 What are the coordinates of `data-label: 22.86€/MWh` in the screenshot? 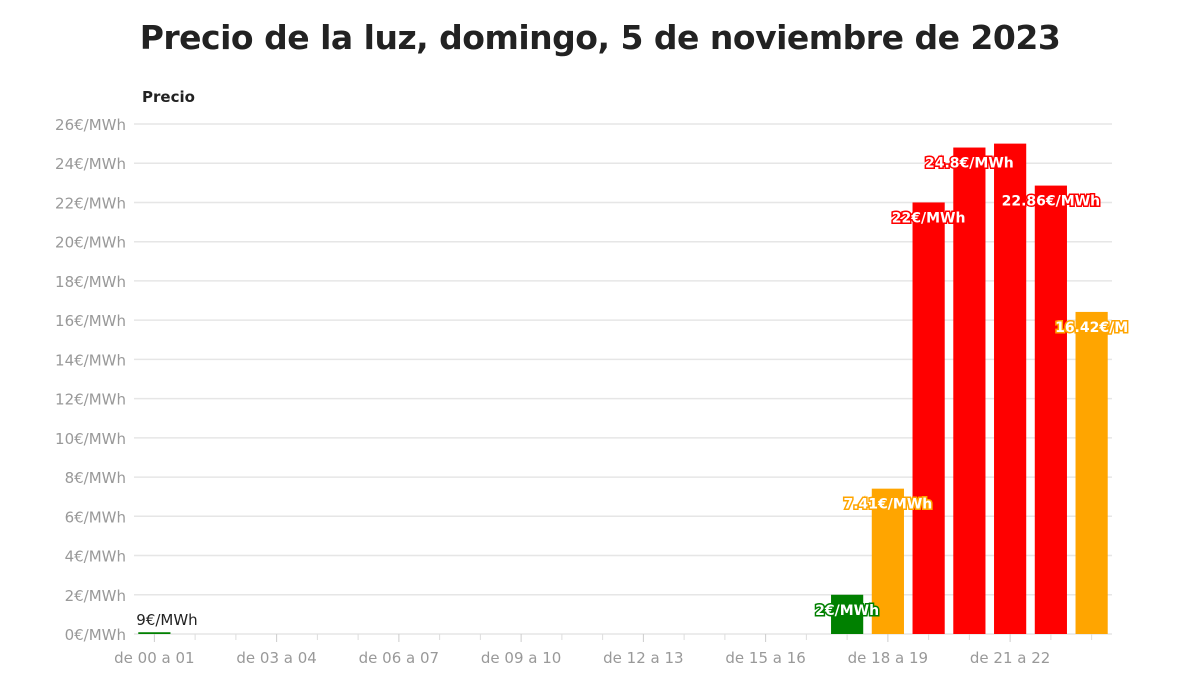 It's located at (1051, 202).